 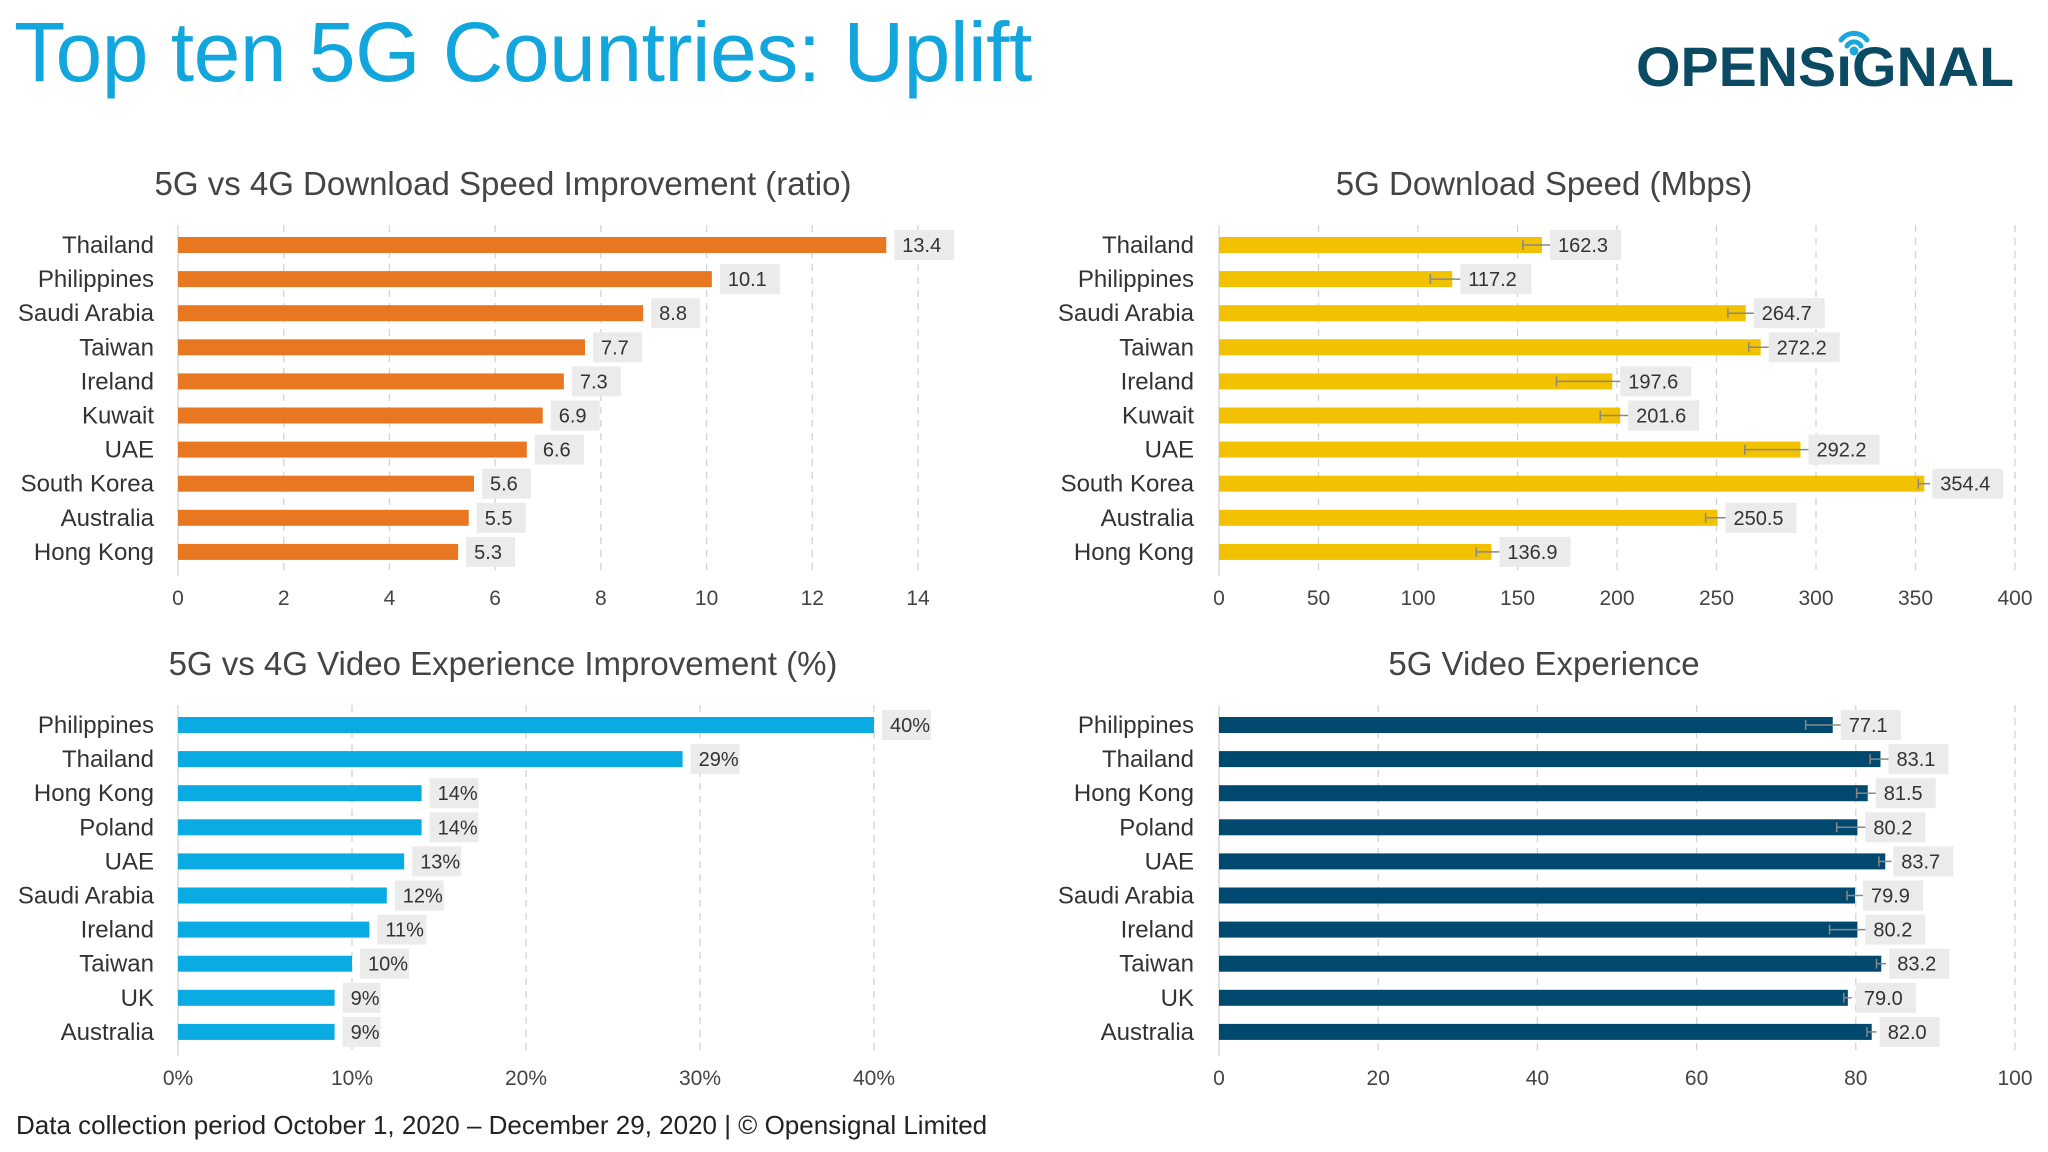 What do you see at coordinates (706, 598) in the screenshot?
I see `x-tick-label: 10` at bounding box center [706, 598].